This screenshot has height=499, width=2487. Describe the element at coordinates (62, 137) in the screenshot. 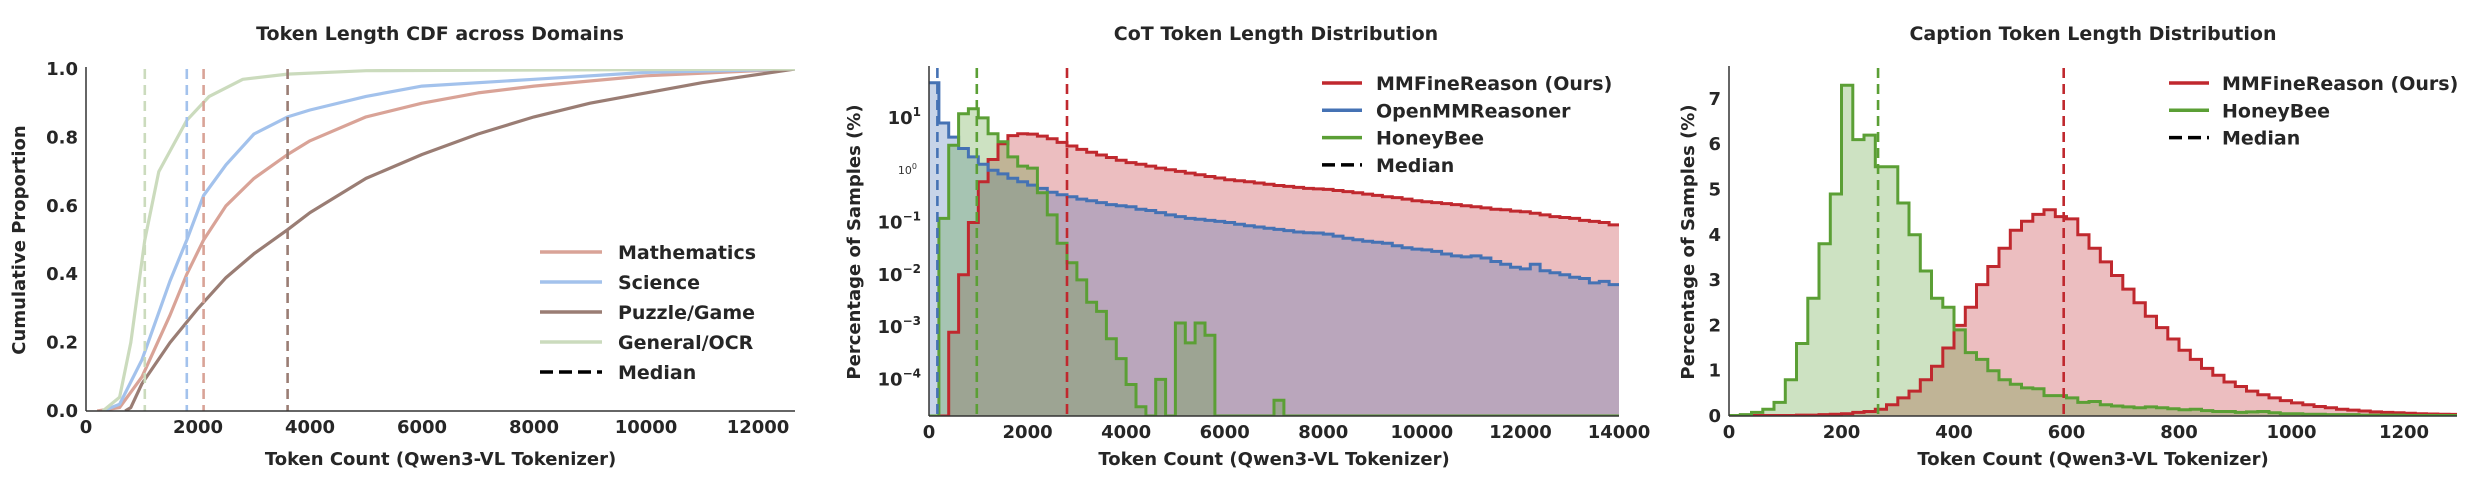

I see `y-tick-label: 0.8` at that location.